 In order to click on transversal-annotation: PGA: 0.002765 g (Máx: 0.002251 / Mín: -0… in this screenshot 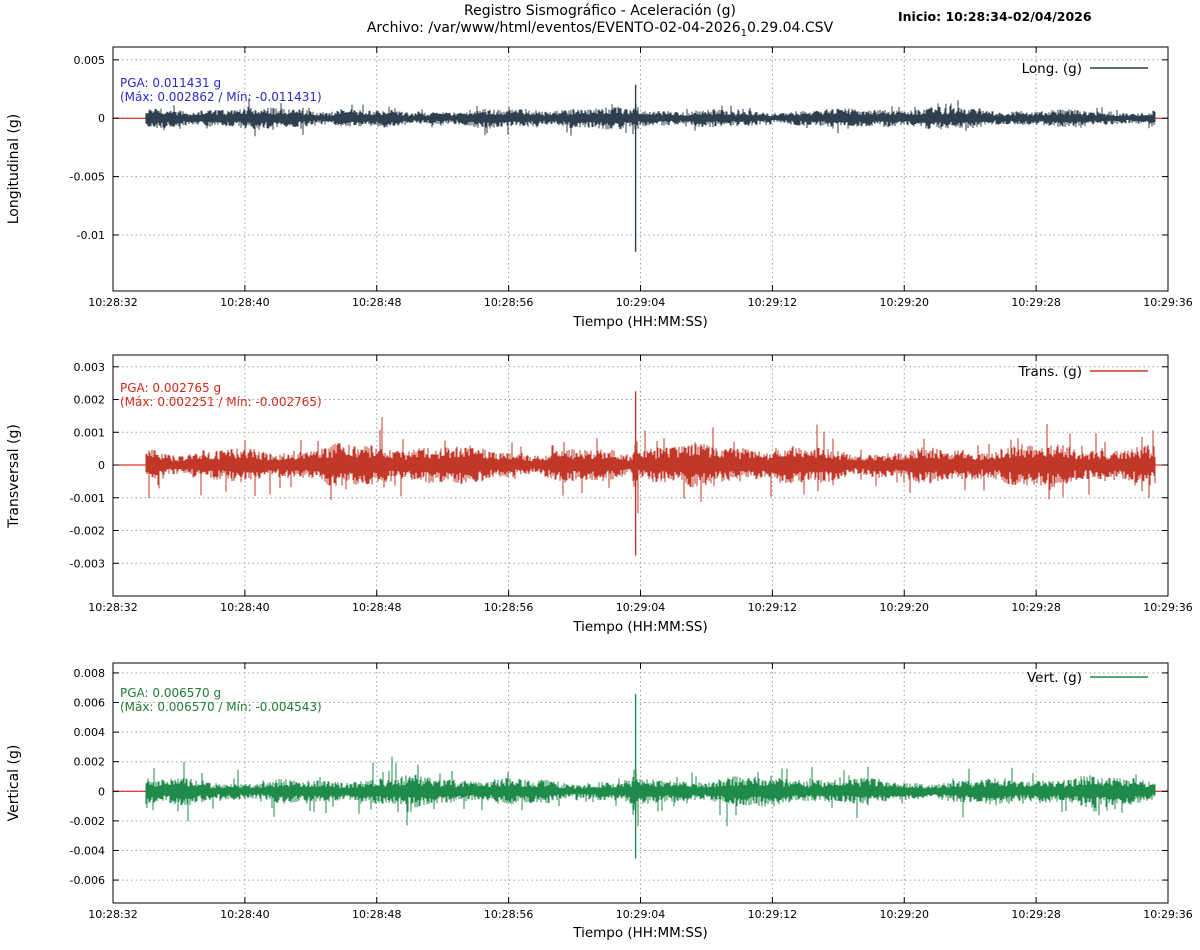, I will do `click(221, 395)`.